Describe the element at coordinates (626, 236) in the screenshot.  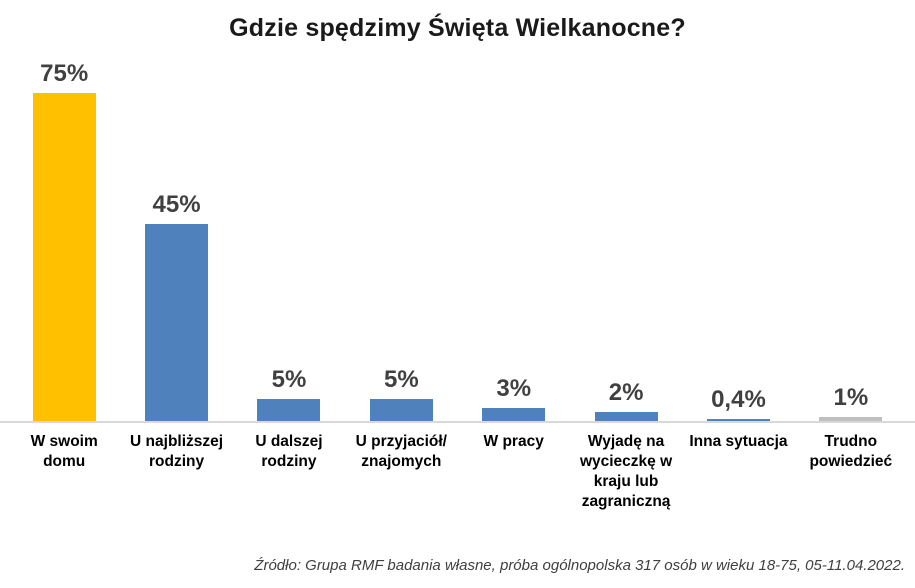
I see `bar-column: 2%` at that location.